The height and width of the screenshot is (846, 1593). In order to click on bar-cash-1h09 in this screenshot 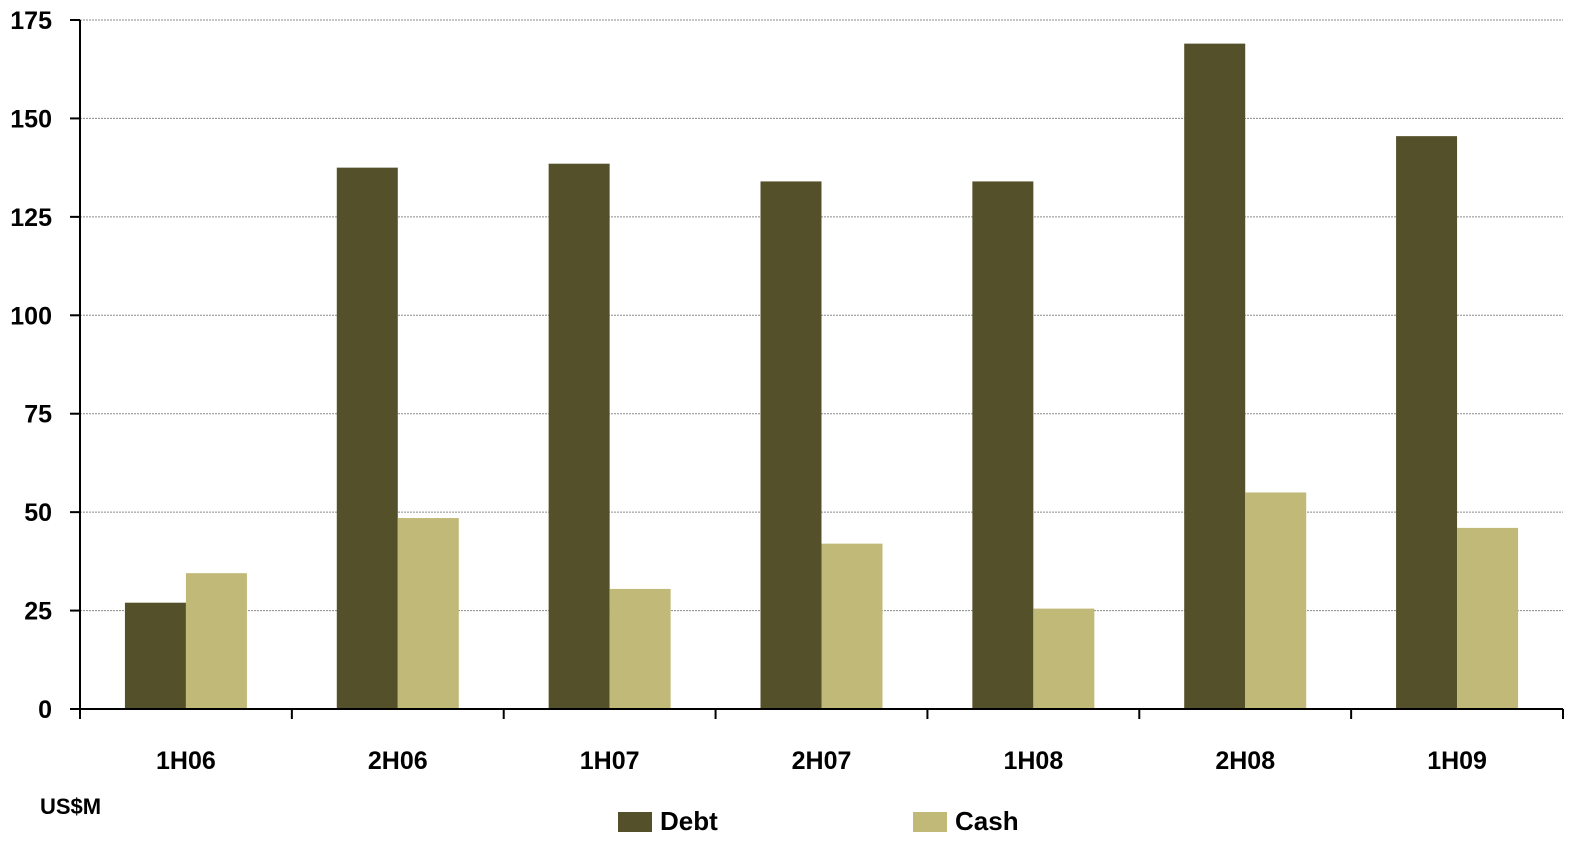, I will do `click(1488, 618)`.